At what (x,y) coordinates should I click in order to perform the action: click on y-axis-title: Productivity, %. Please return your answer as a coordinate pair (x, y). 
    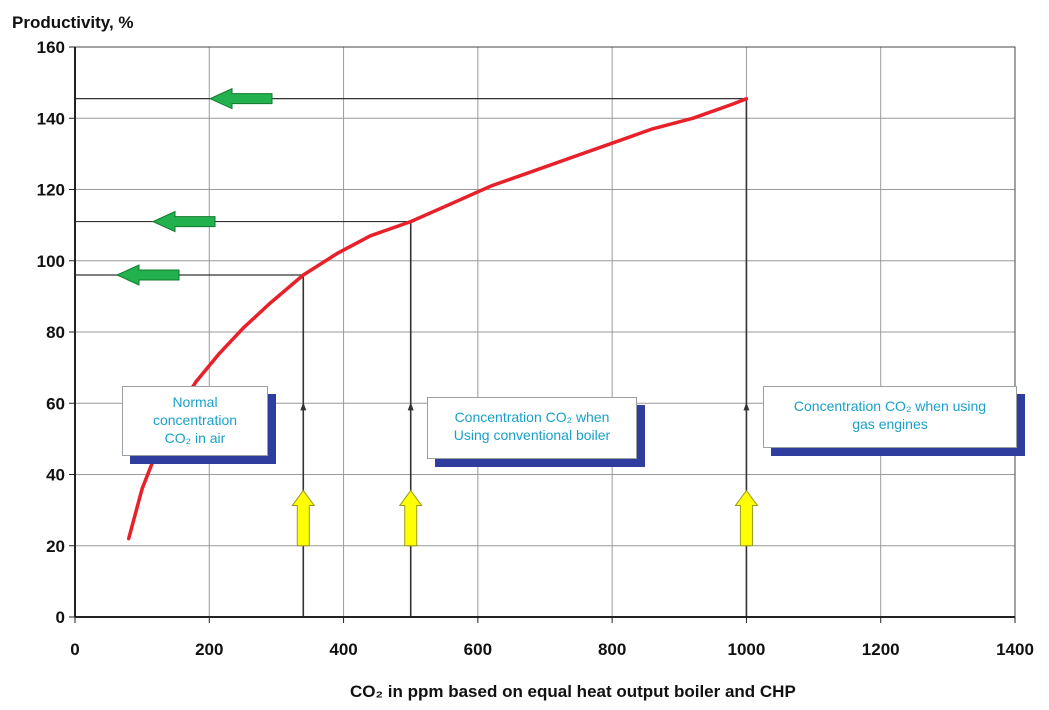
    Looking at the image, I should click on (73, 22).